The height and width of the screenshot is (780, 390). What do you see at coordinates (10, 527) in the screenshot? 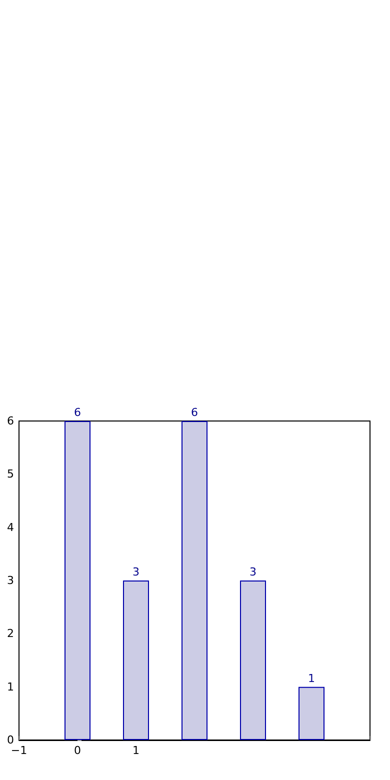
I see `y-tick-label: 4` at bounding box center [10, 527].